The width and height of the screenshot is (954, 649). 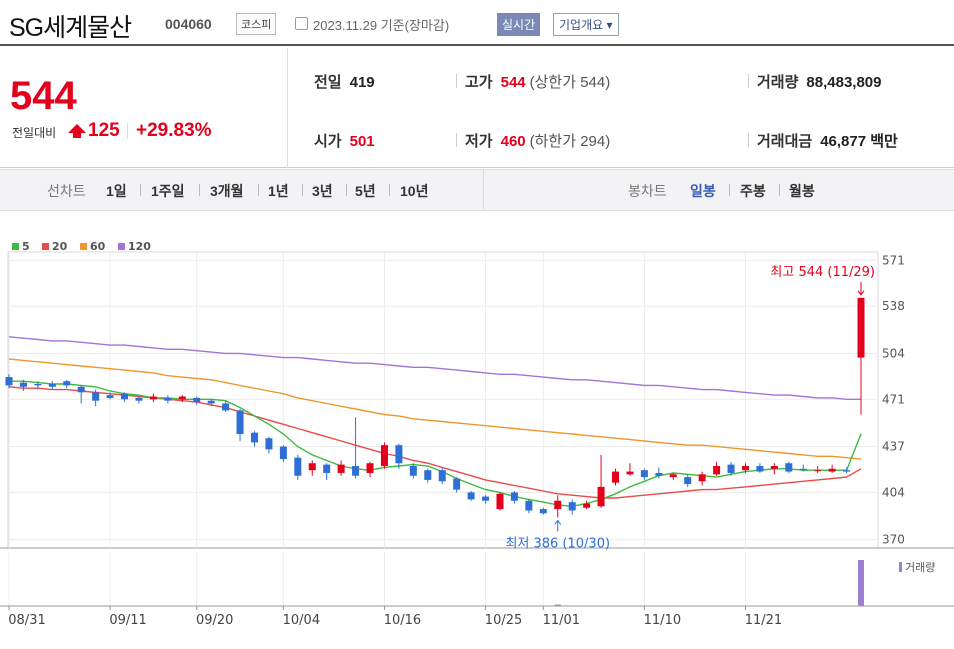 What do you see at coordinates (278, 191) in the screenshot?
I see `period-1y: 1년` at bounding box center [278, 191].